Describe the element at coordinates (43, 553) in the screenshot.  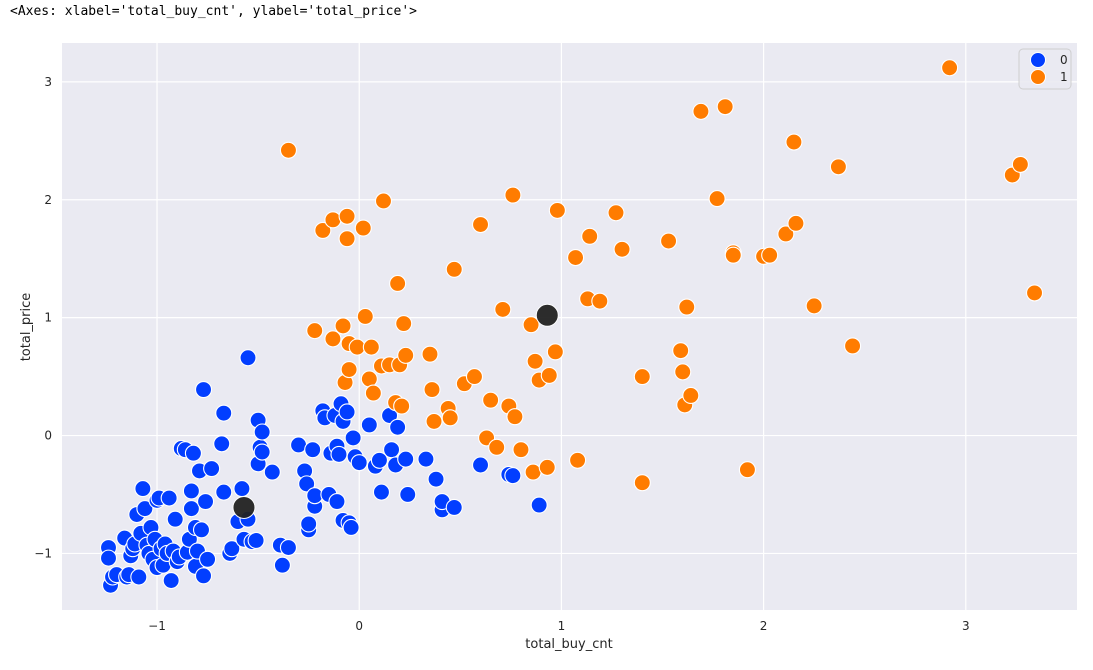
I see `y-tick-label: −1` at that location.